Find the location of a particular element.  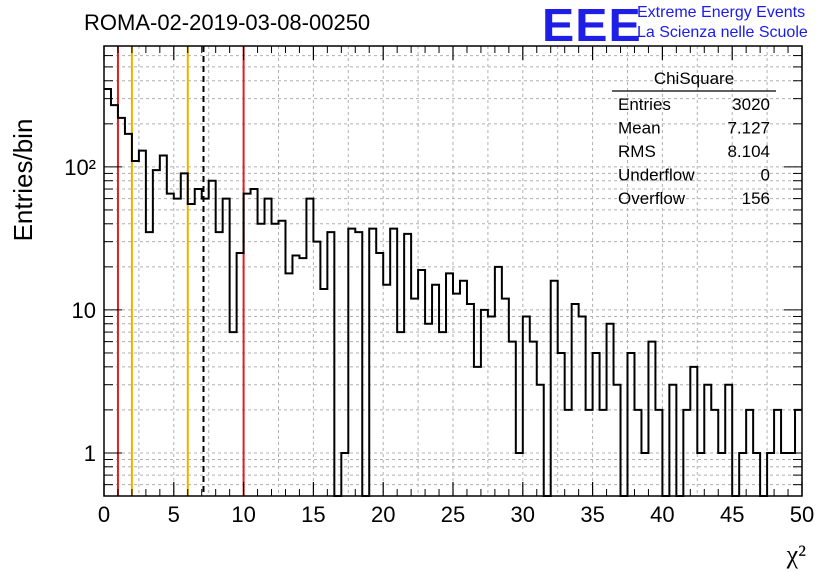

x-tick-labels: 0 5 10 15 20 25 30 35 40 45 50 is located at coordinates (456, 514).